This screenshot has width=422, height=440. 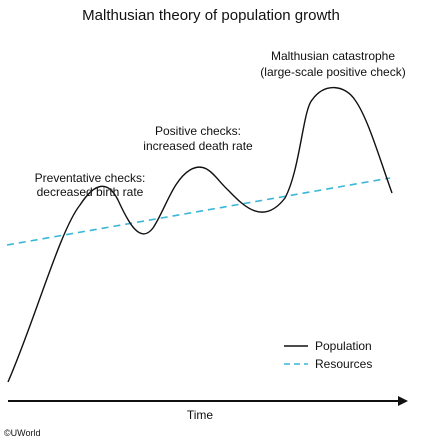 What do you see at coordinates (343, 364) in the screenshot?
I see `legend-resources-label: Resources` at bounding box center [343, 364].